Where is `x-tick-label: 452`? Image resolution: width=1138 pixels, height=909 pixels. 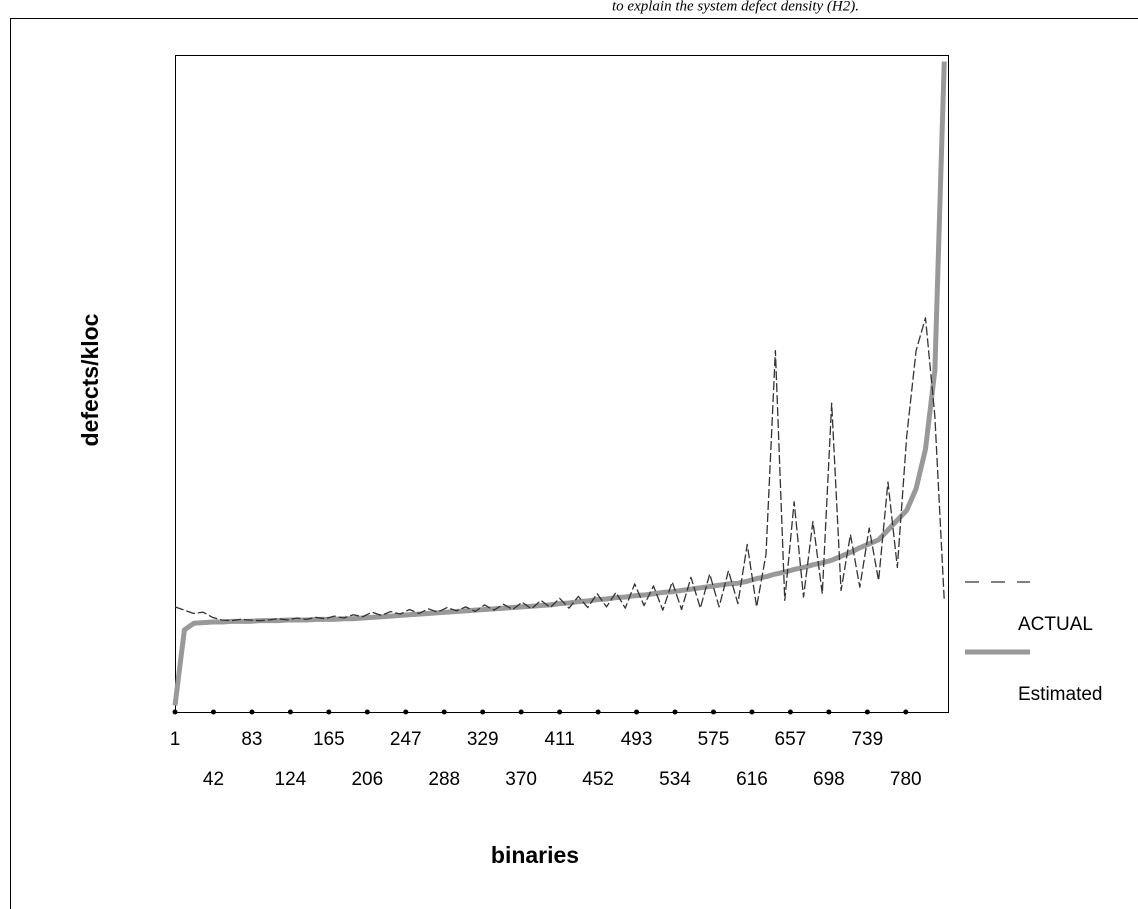
x-tick-label: 452 is located at coordinates (598, 779).